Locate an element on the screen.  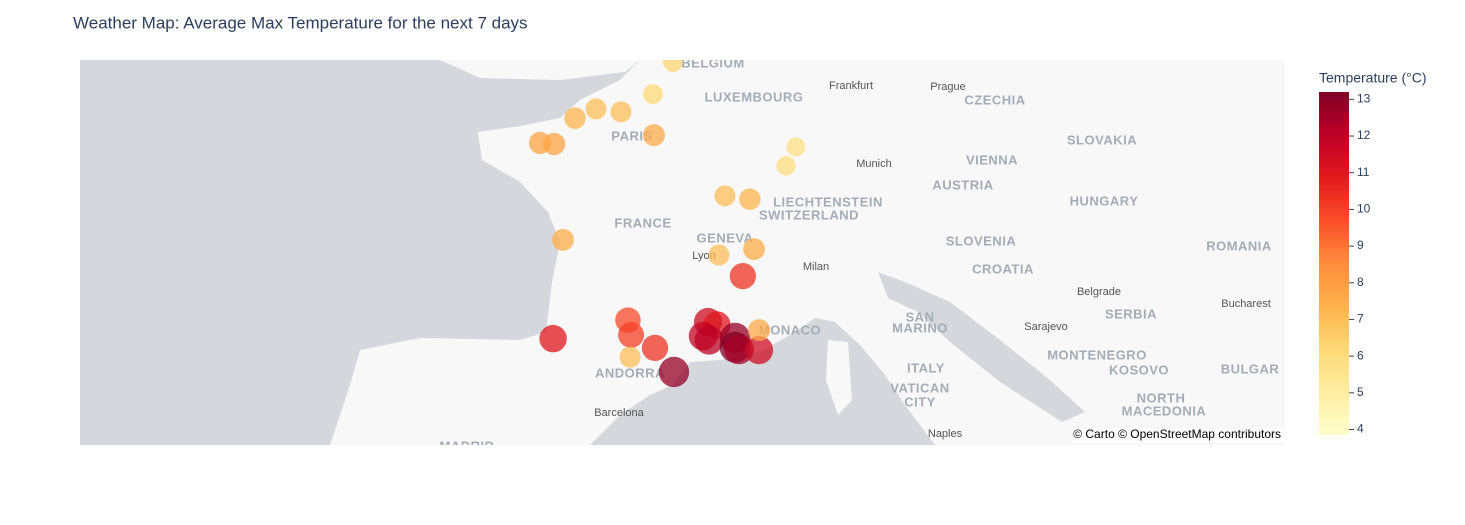
colorbar is located at coordinates (1334, 263).